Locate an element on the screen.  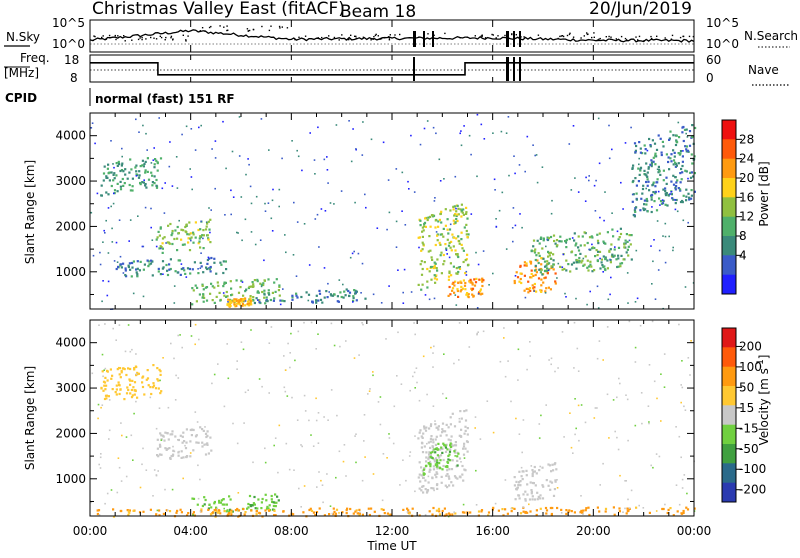
x-tick-label: 04:00 is located at coordinates (190, 531).